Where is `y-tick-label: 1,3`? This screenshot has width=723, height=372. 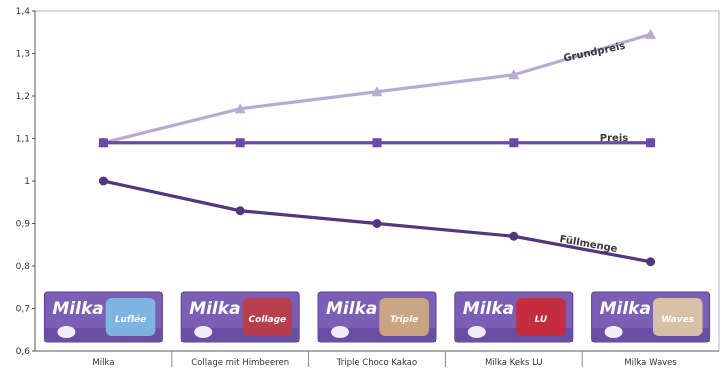
y-tick-label: 1,3 is located at coordinates (23, 55).